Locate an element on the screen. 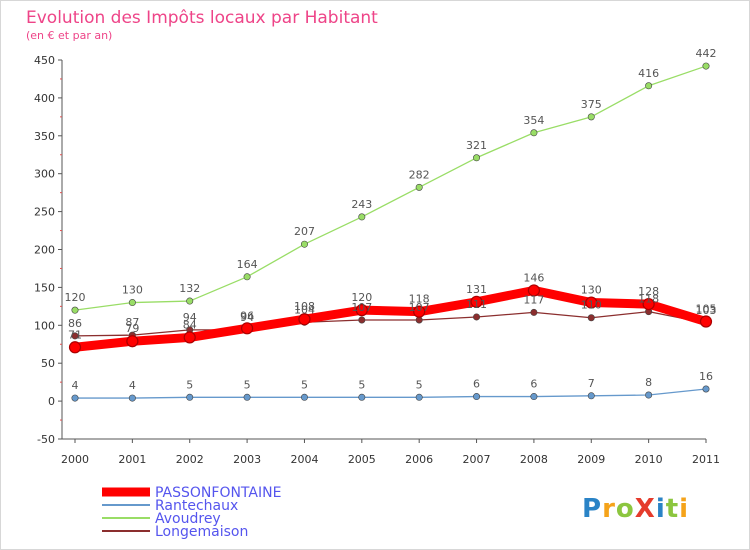 The image size is (750, 550). y-tick-label: 50 is located at coordinates (48, 363).